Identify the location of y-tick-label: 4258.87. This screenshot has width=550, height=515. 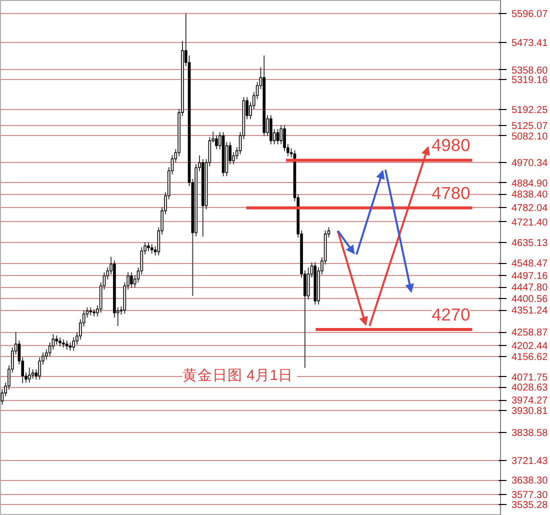
(530, 333).